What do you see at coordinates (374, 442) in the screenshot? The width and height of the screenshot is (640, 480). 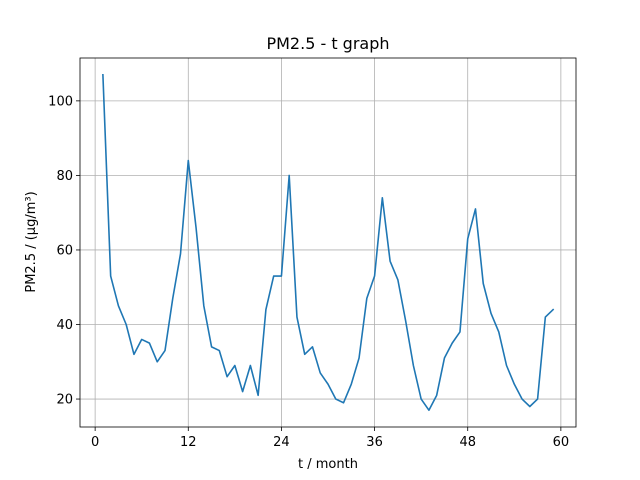 I see `x-tick-label: 36` at bounding box center [374, 442].